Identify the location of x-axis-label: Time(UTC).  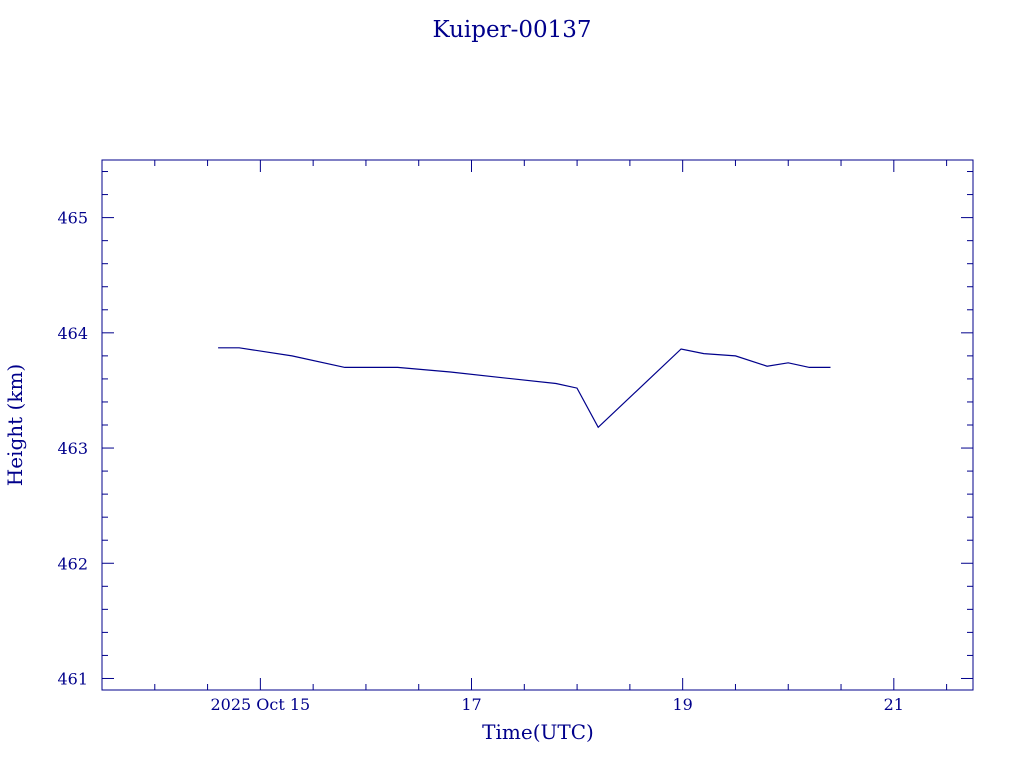
(538, 732).